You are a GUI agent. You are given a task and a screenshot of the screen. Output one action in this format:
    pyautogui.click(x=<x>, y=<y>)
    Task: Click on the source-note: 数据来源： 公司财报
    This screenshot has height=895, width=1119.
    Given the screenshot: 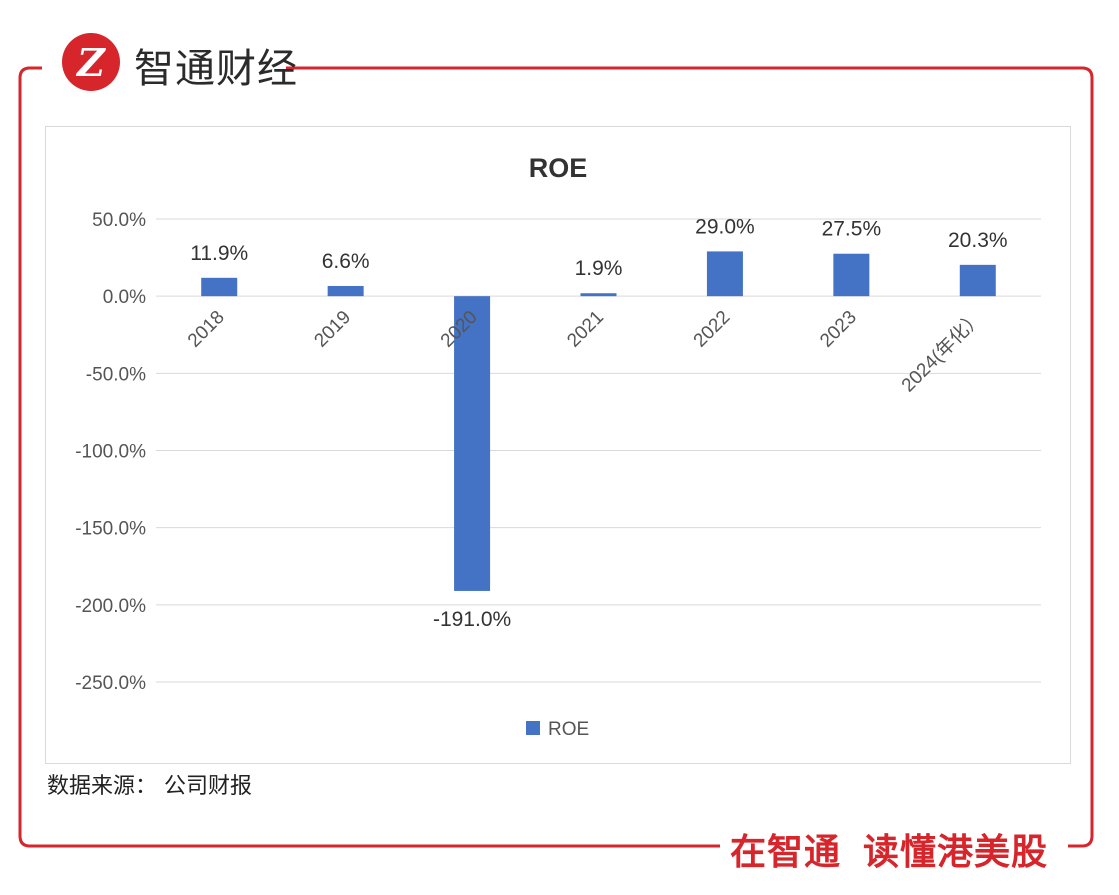 What is the action you would take?
    pyautogui.click(x=149, y=786)
    